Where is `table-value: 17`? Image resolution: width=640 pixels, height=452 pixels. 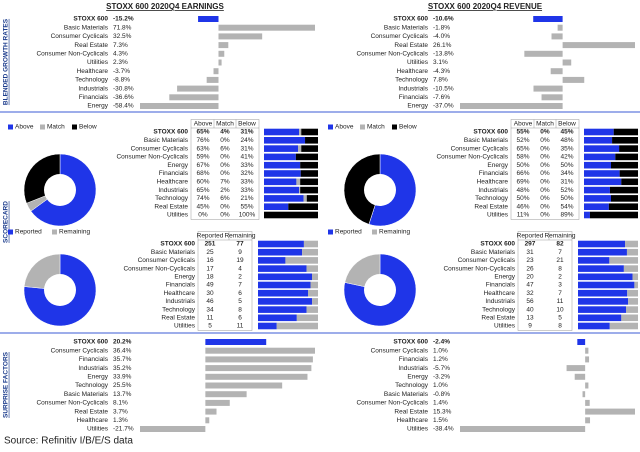 table-value: 17 is located at coordinates (210, 268).